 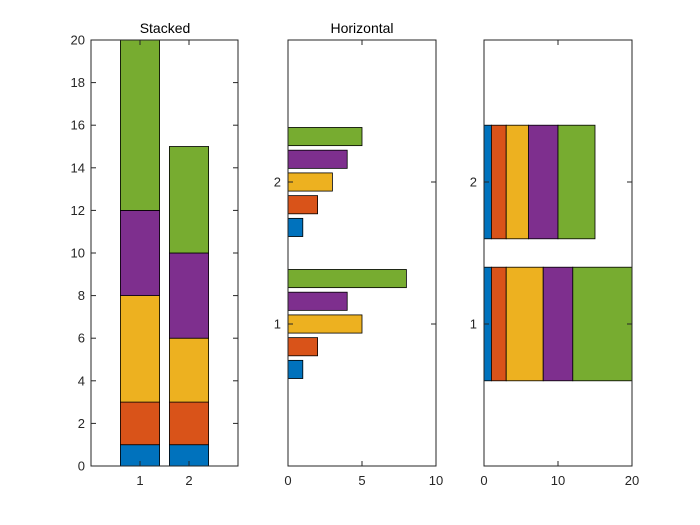 I want to click on x-tick-label: 2, so click(x=188, y=480).